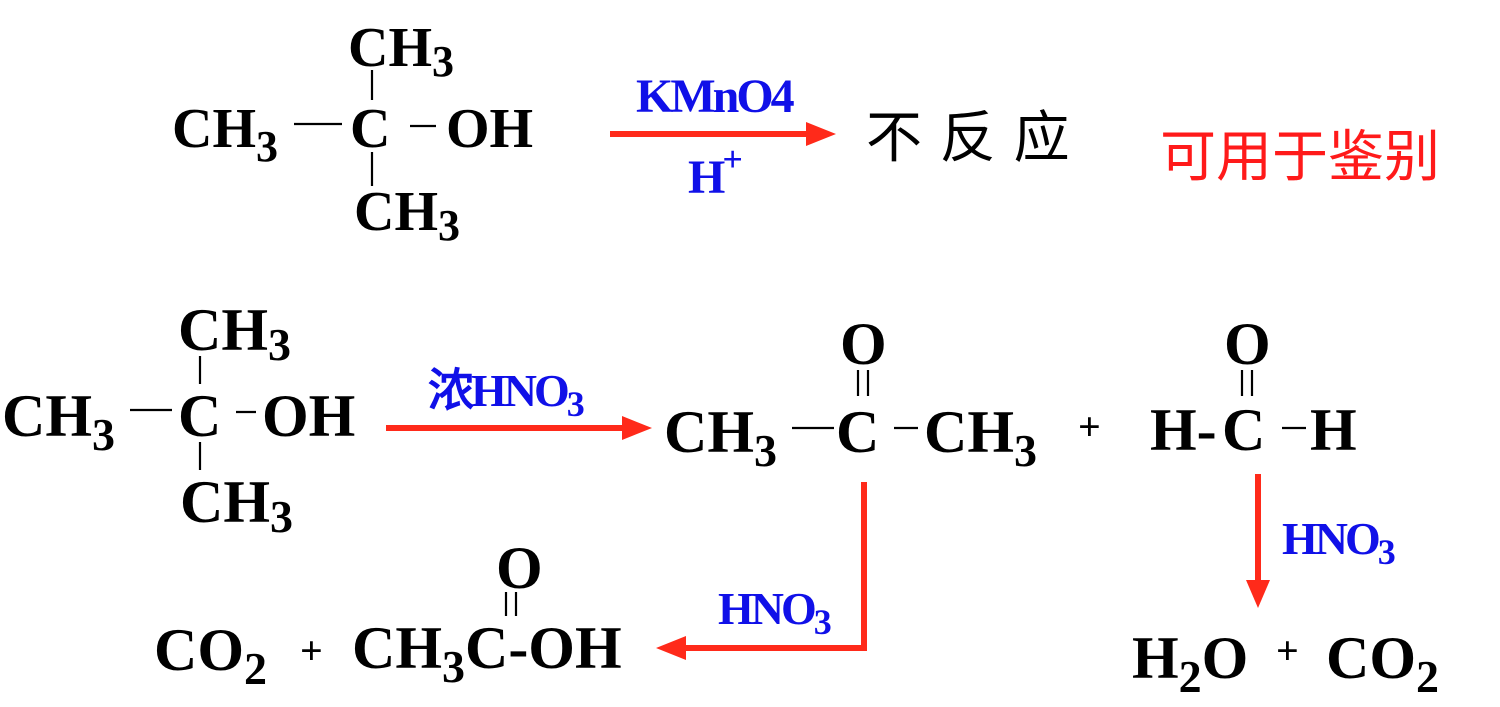 The height and width of the screenshot is (707, 1500). Describe the element at coordinates (850, 393) in the screenshot. I see `product-acetone: O CH3 C CH3` at that location.